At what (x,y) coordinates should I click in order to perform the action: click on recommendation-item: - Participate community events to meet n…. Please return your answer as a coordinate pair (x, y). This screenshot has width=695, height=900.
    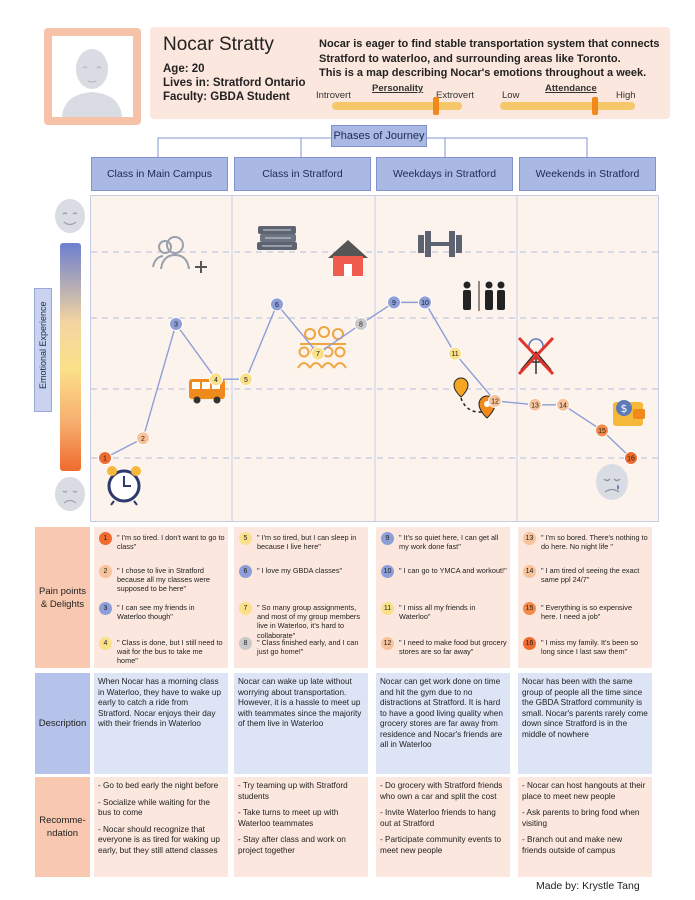
    Looking at the image, I should click on (441, 845).